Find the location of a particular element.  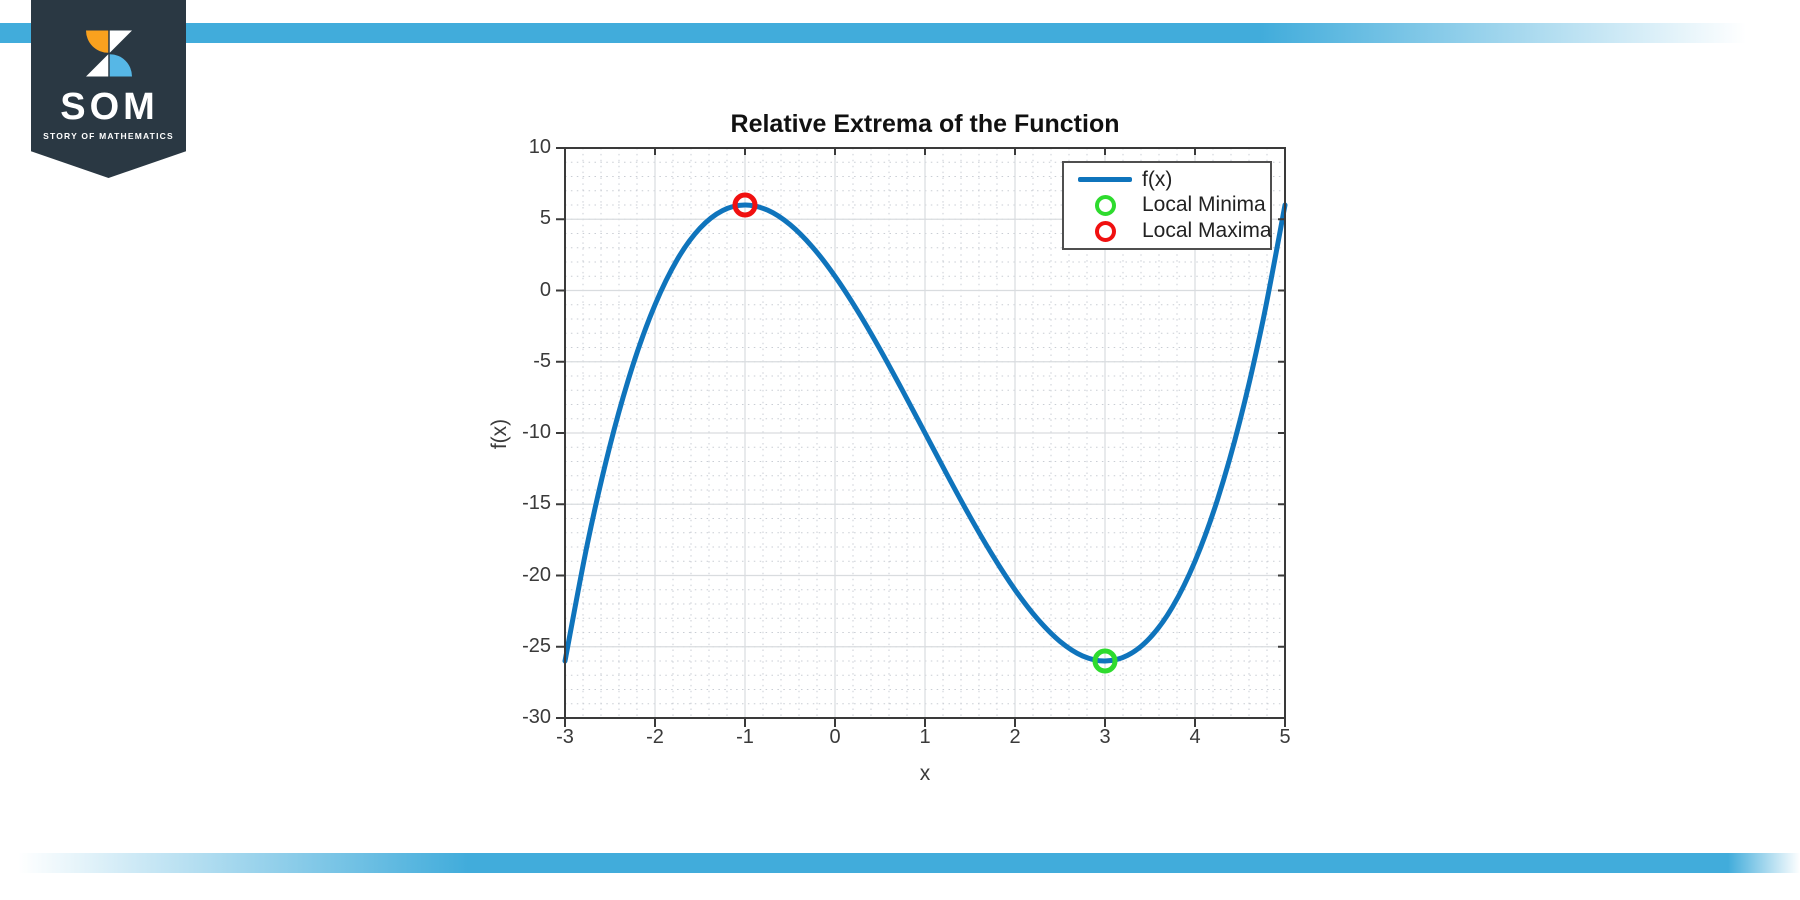

y-tick-label: -25 is located at coordinates (536, 645).